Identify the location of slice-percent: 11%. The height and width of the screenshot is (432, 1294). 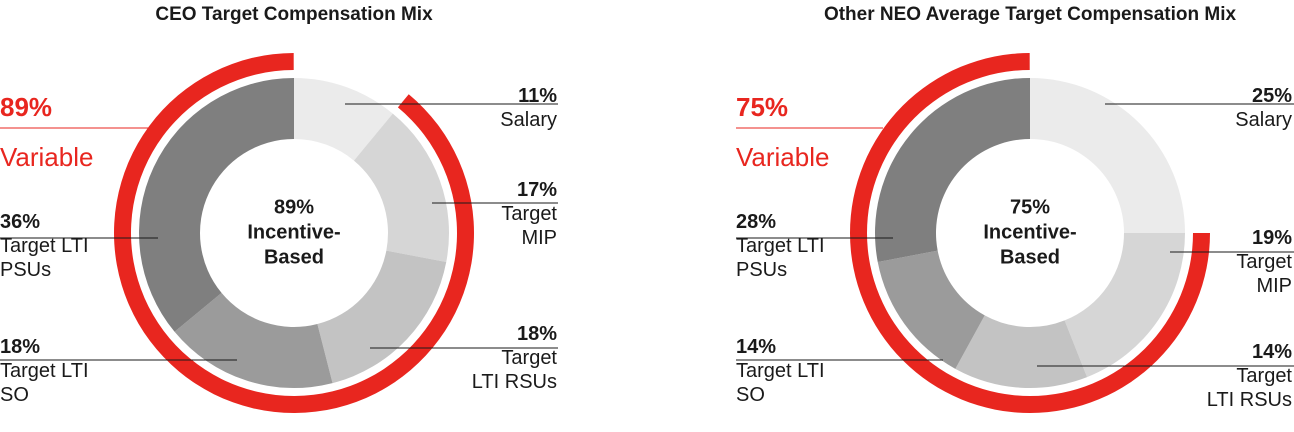
(537, 96).